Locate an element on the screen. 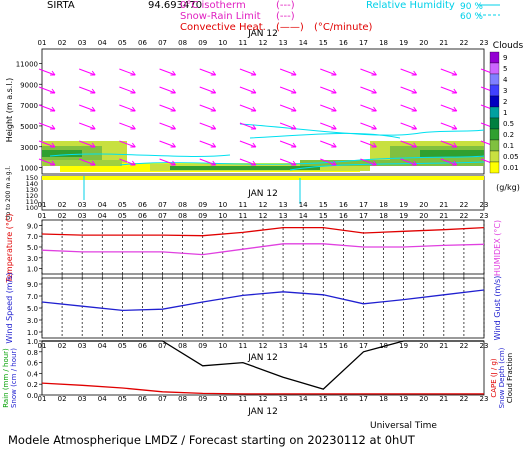 The image size is (528, 450). humidity-legend-label: Relative Humidity is located at coordinates (410, 5).